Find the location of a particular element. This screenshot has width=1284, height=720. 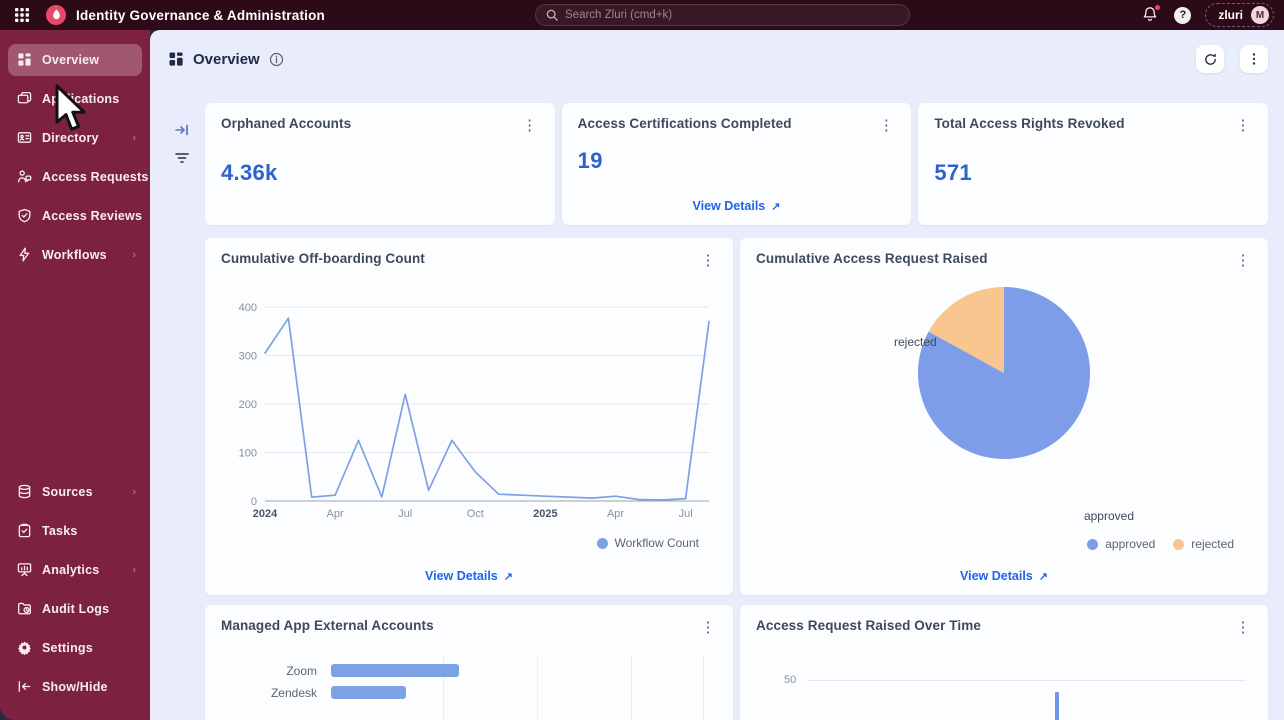

sidebar-item-applications: Applications is located at coordinates (75, 99).